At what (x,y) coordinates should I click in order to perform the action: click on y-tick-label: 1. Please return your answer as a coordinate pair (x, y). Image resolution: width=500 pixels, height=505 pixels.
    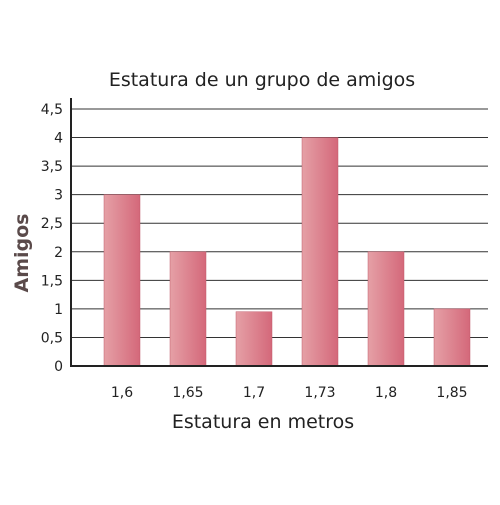
    Looking at the image, I should click on (58, 310).